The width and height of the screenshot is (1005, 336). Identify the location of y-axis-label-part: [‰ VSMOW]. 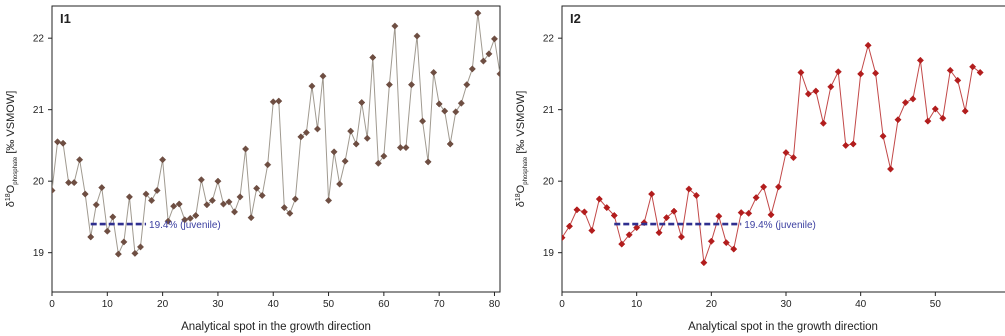
(11, 124).